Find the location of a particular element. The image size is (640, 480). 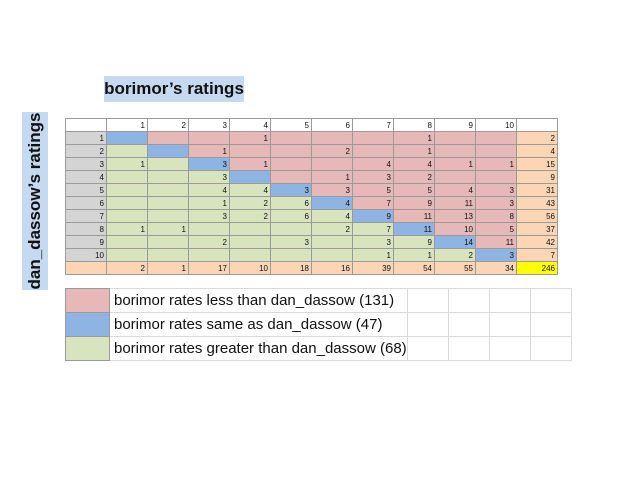

column-header: 2 is located at coordinates (168, 125).